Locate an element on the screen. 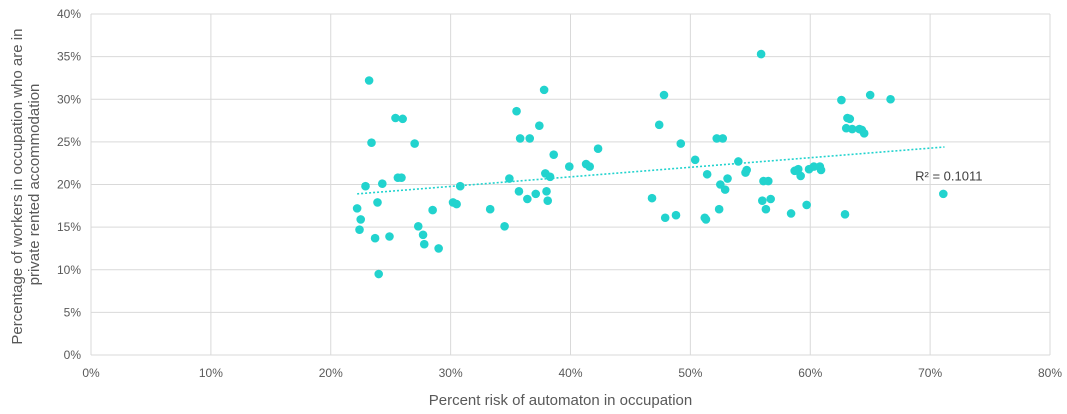  x-axis-title: Percent risk of automaton in occupation is located at coordinates (560, 400).